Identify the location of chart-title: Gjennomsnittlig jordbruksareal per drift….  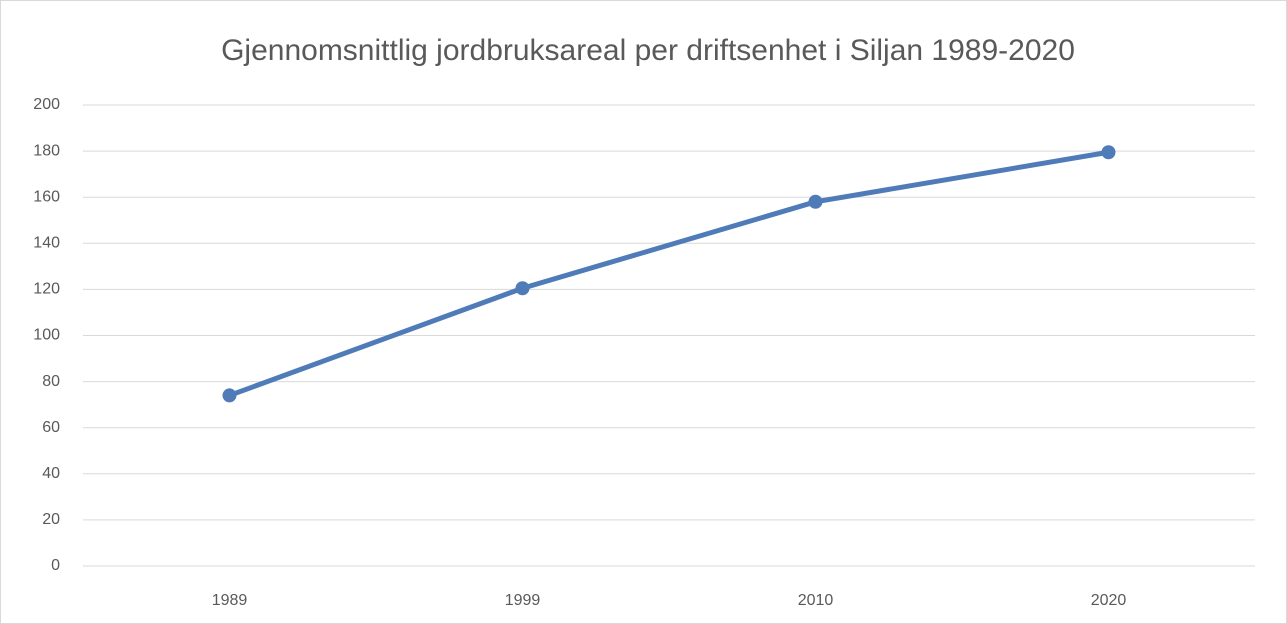
(648, 50).